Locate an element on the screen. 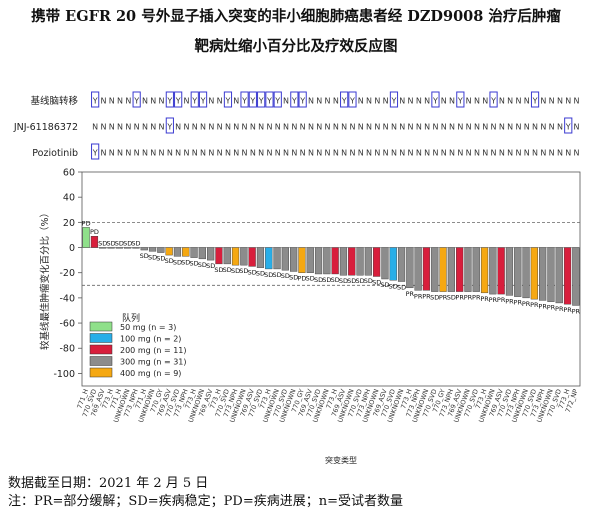 The width and height of the screenshot is (592, 510). legend-swatch is located at coordinates (101, 326).